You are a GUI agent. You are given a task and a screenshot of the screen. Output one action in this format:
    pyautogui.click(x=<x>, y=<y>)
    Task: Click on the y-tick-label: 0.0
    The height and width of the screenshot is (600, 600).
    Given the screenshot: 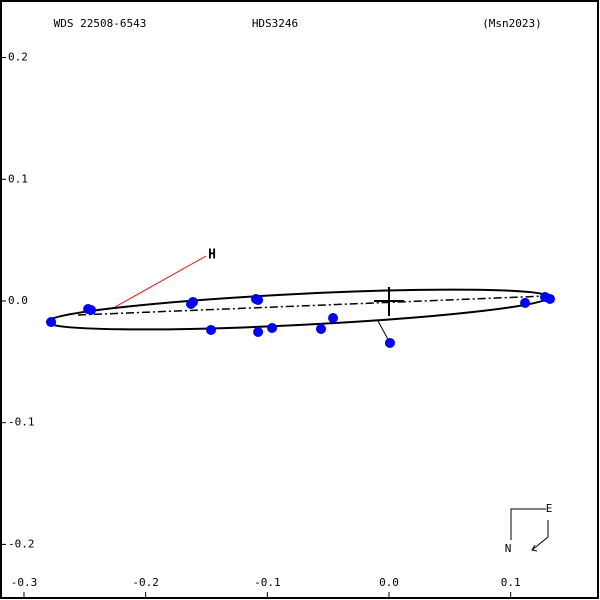 What is the action you would take?
    pyautogui.click(x=18, y=300)
    